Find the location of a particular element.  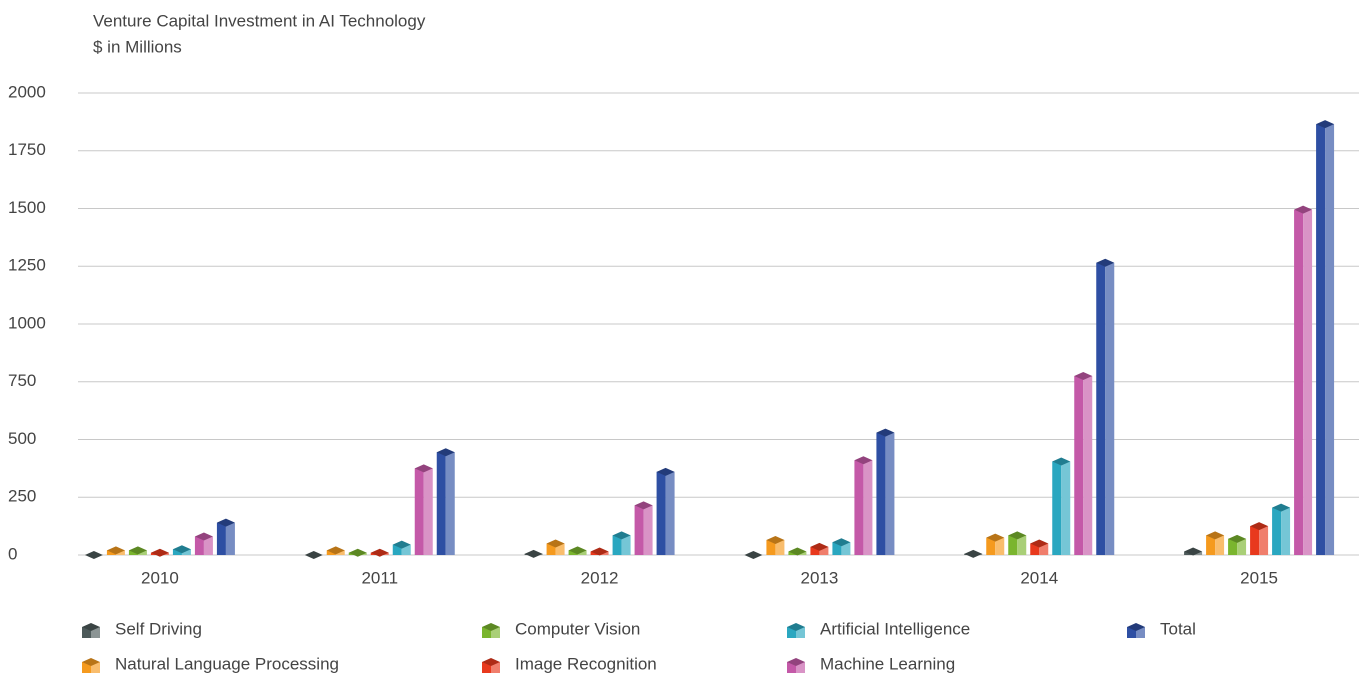

x-tick-label: 2015 is located at coordinates (1259, 577).